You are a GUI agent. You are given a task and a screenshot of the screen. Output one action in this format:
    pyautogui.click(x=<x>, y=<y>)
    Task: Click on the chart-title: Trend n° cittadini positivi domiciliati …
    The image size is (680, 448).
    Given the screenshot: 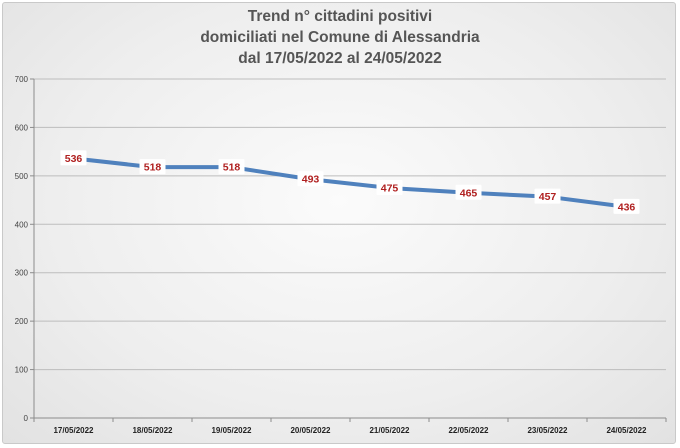 What is the action you would take?
    pyautogui.click(x=340, y=37)
    